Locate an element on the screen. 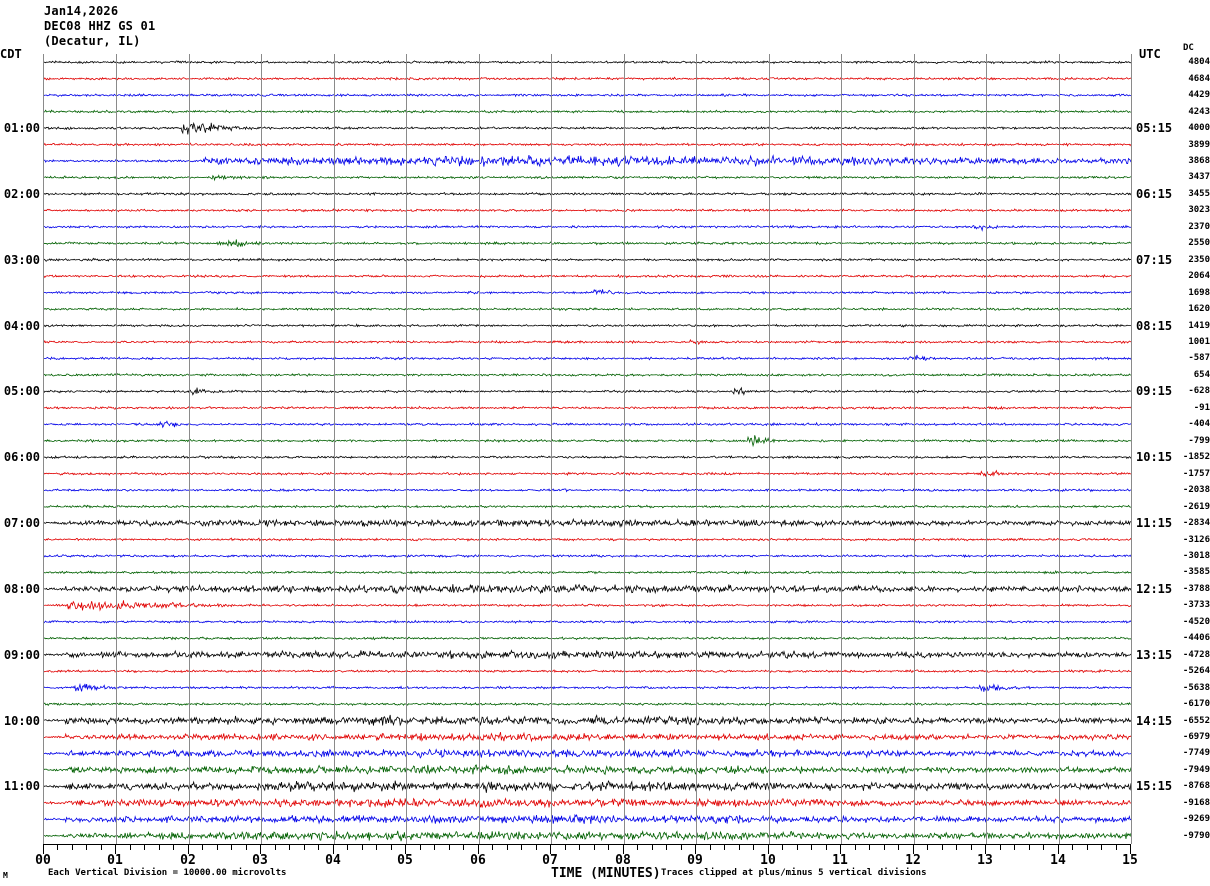 The width and height of the screenshot is (1210, 886). dc-offset-value: -587 is located at coordinates (1199, 358).